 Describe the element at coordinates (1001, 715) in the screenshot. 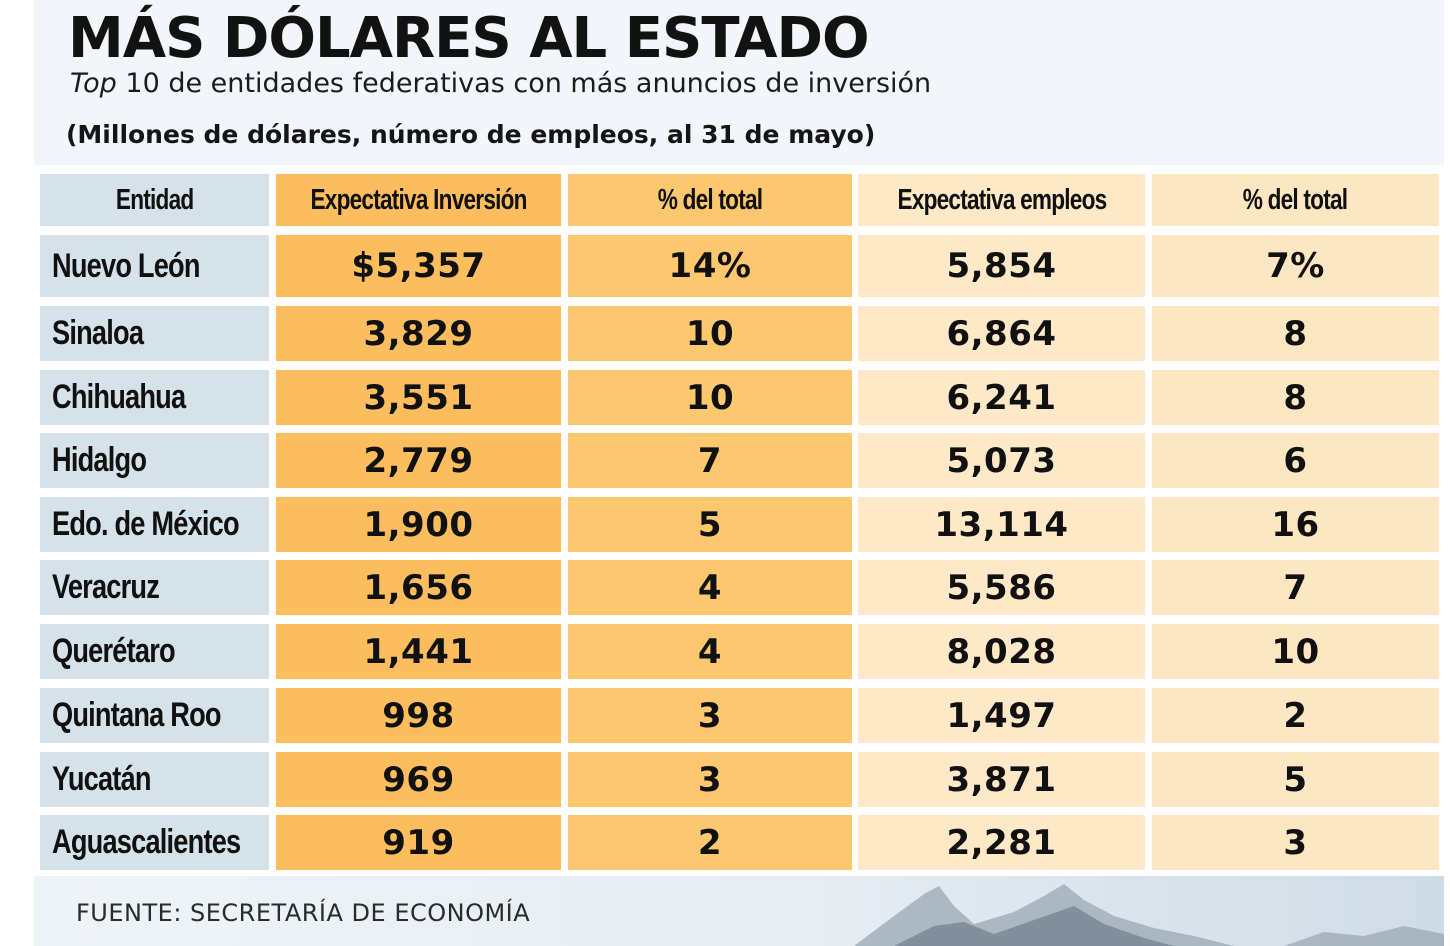

I see `cell-jobs: 1,497` at that location.